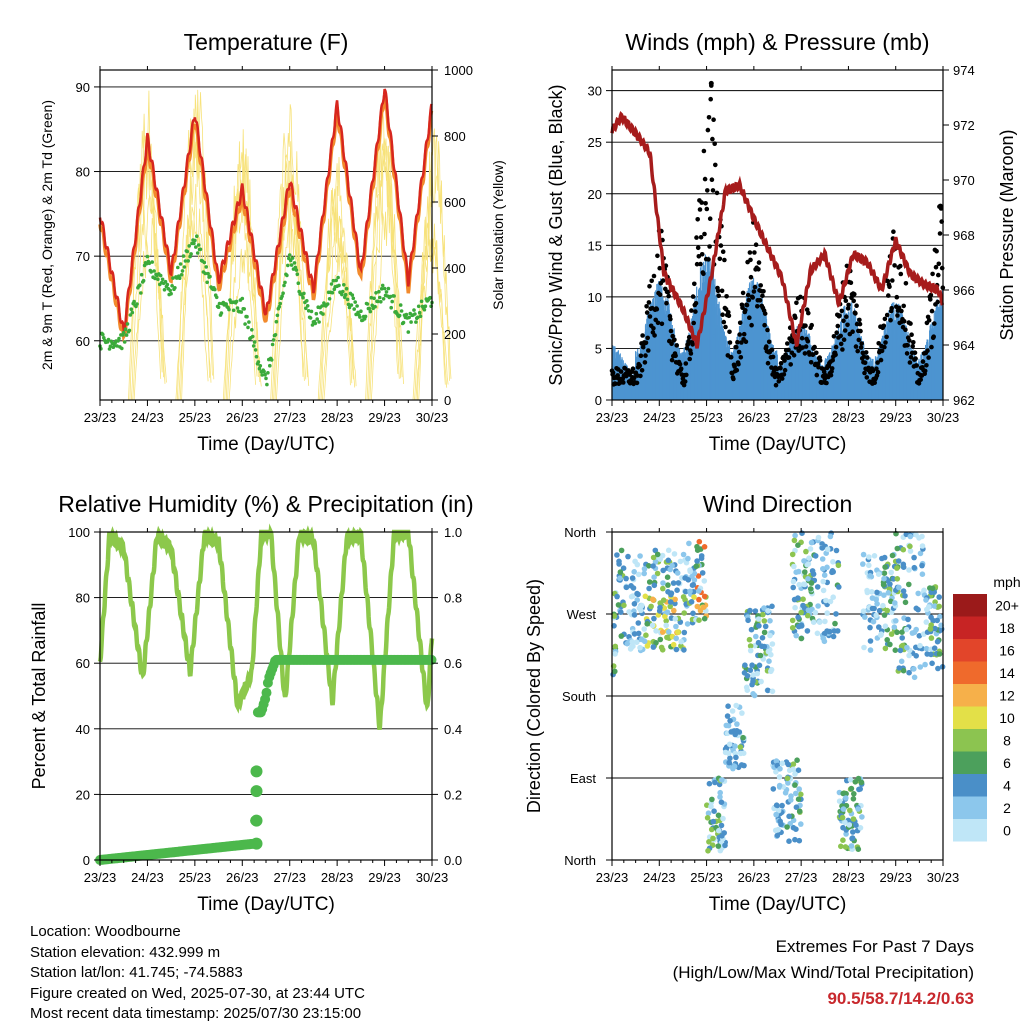  I want to click on humidity-y-tick-label: 20, so click(83, 794).